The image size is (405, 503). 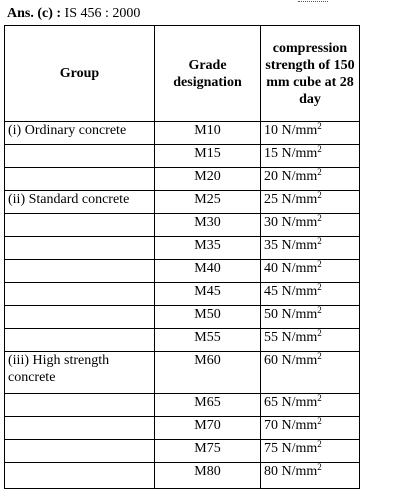 I want to click on table-row: (ii) Standard concrete M25 25 N/mm2, so click(x=182, y=202).